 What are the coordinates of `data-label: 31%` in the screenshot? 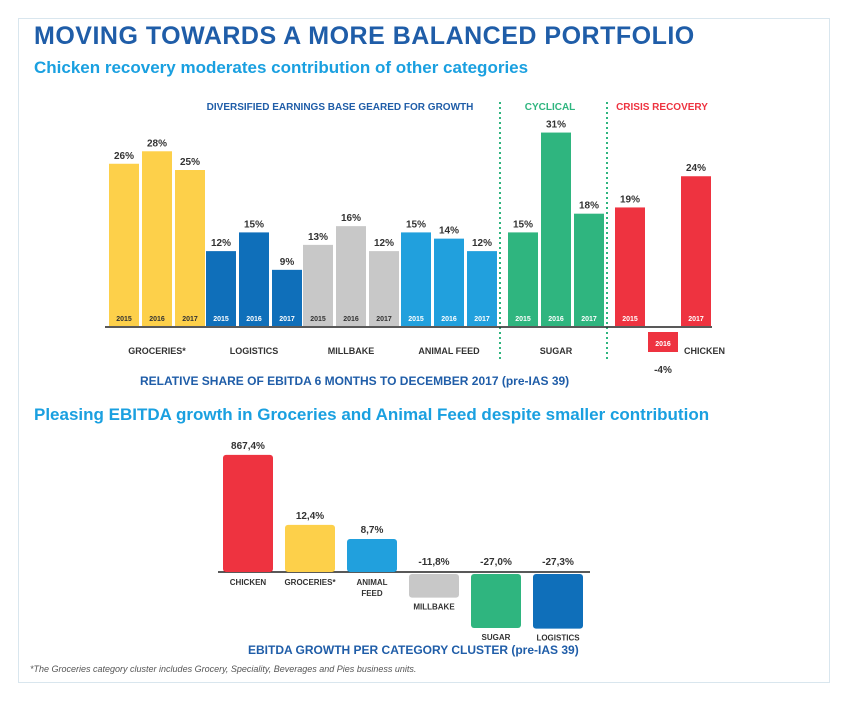 It's located at (556, 125).